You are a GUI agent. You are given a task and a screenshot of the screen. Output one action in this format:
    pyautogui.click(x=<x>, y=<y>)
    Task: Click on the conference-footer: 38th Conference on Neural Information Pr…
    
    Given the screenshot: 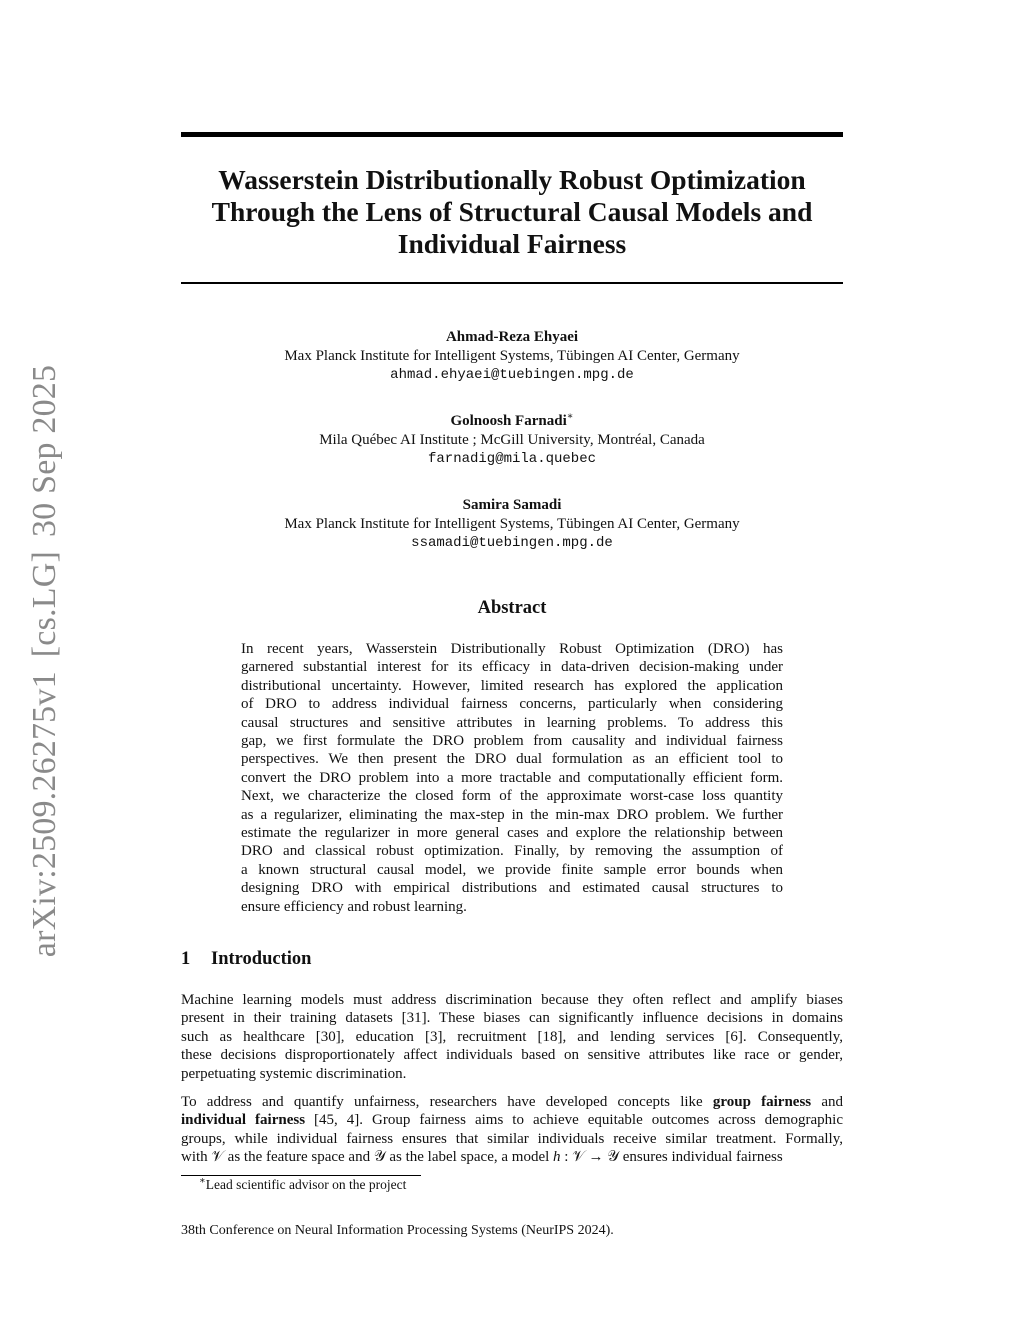 What is the action you would take?
    pyautogui.click(x=397, y=1230)
    